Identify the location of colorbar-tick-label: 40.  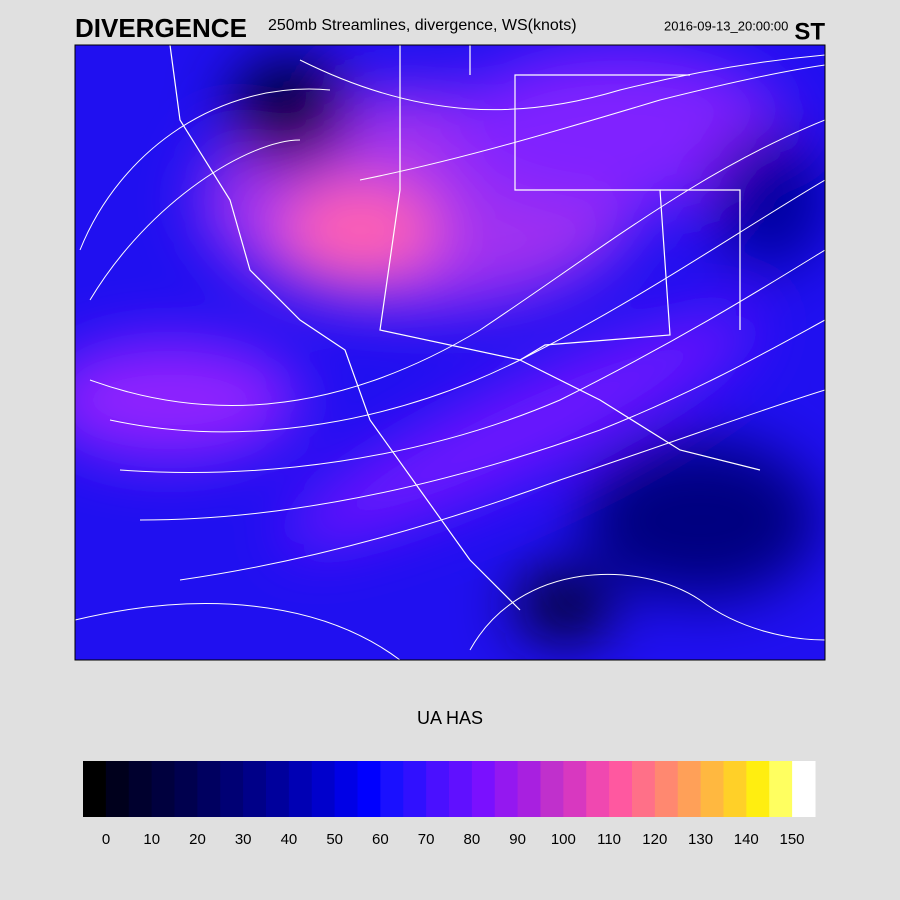
(289, 839).